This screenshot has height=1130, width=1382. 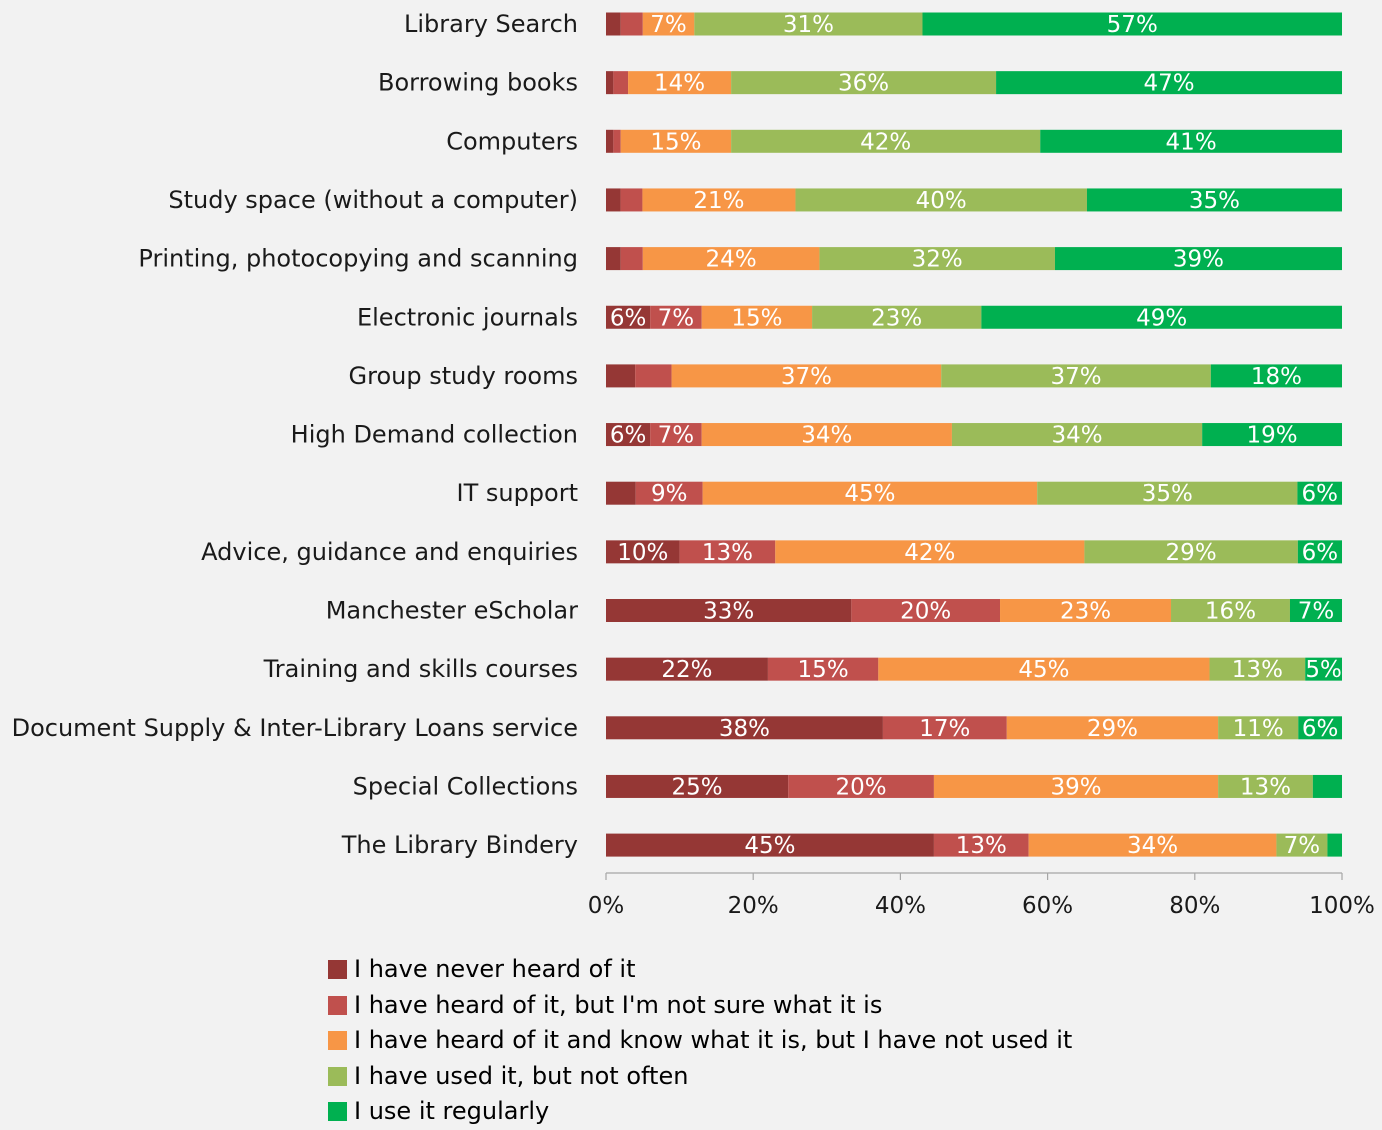 What do you see at coordinates (700, 1112) in the screenshot?
I see `legend-item: I use it regularly` at bounding box center [700, 1112].